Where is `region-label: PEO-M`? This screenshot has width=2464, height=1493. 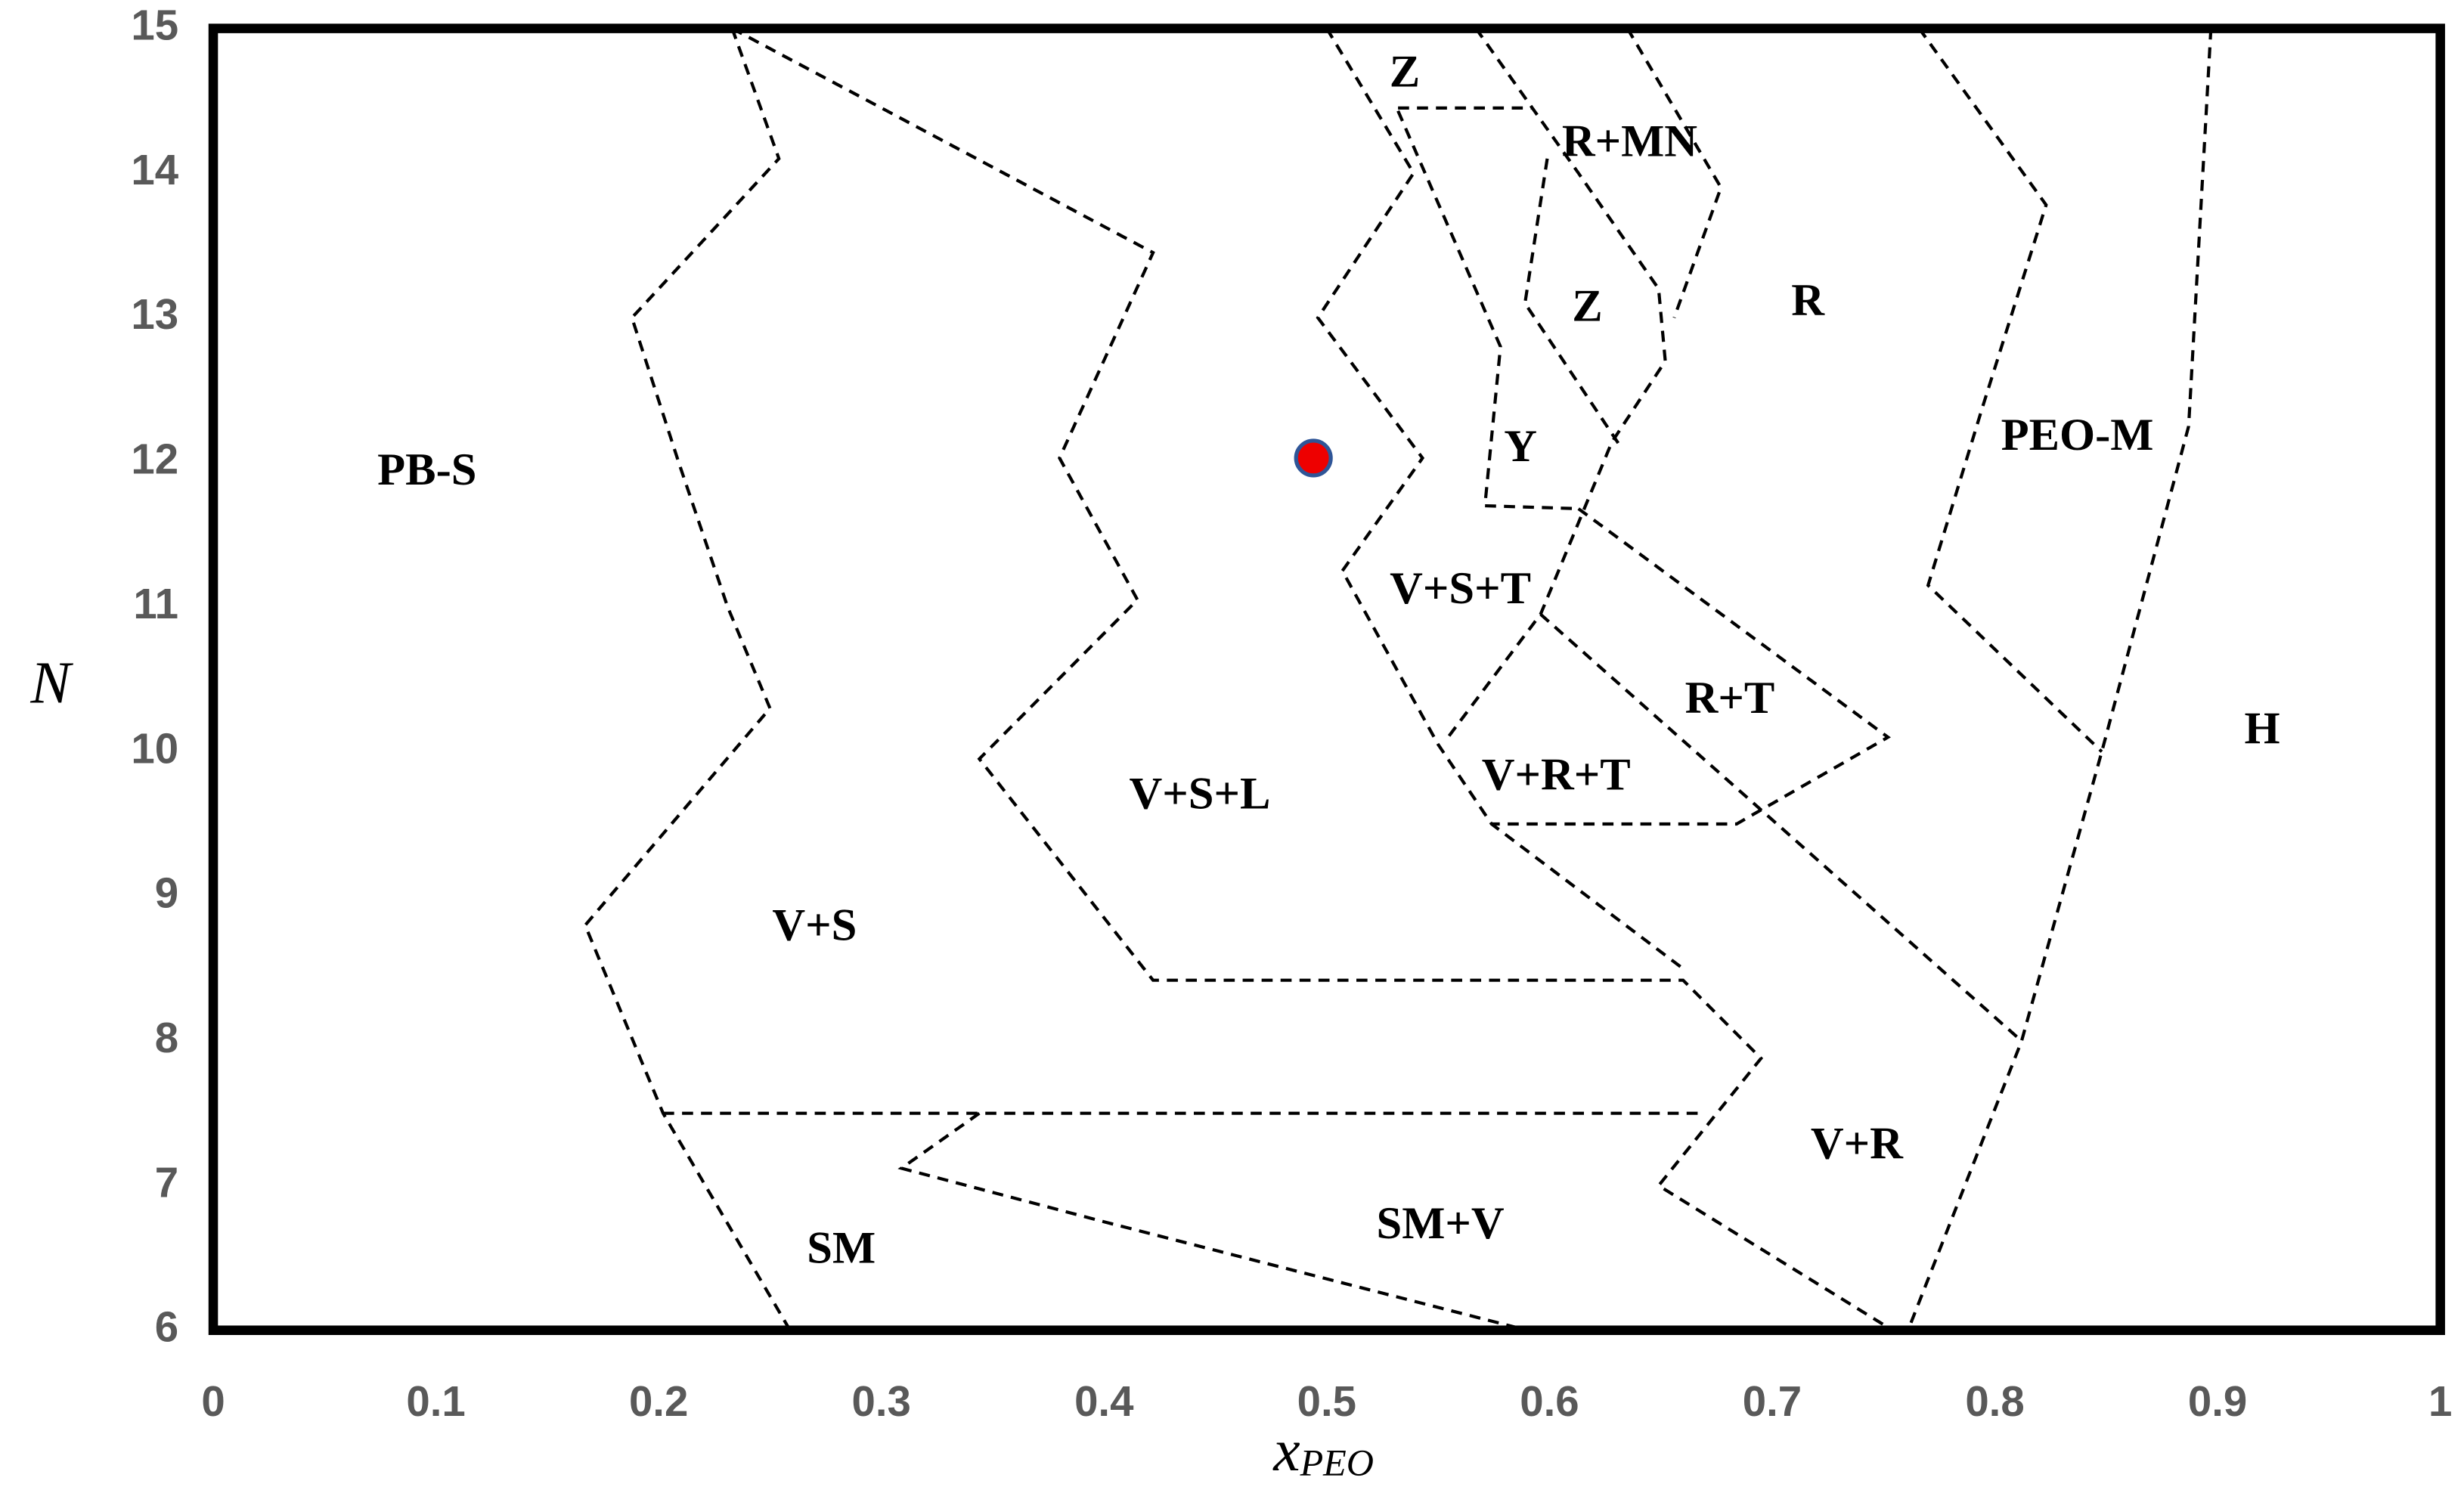 region-label: PEO-M is located at coordinates (2077, 435).